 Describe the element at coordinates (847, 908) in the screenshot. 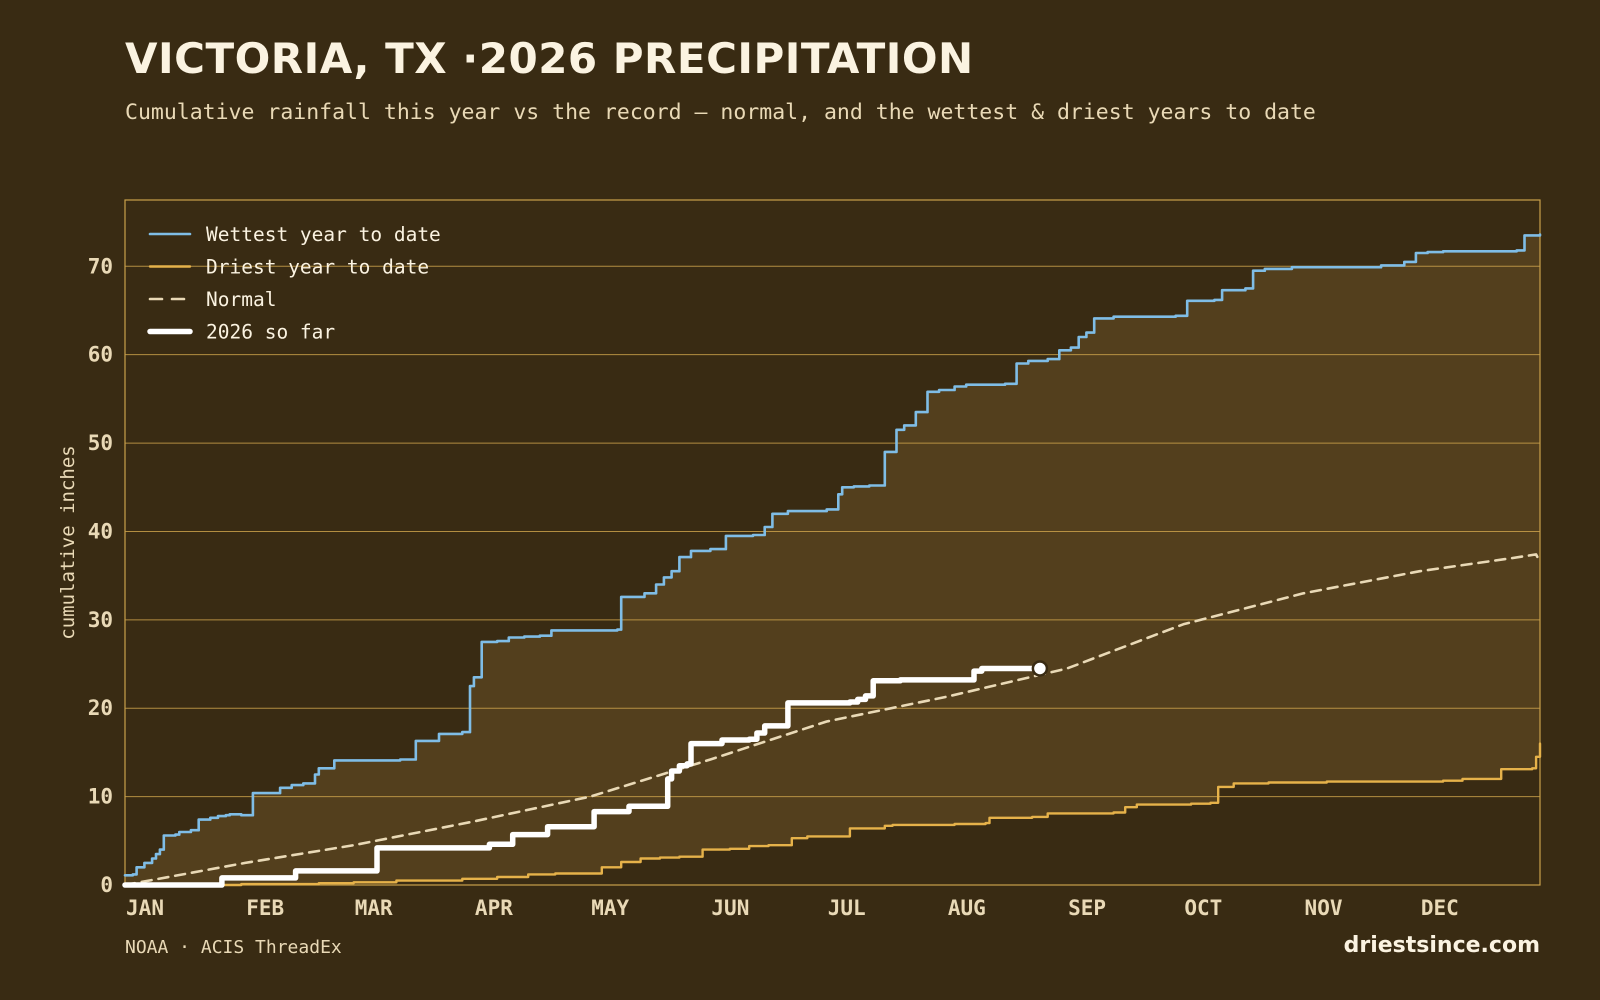

I see `x-tick-label: JUL` at that location.